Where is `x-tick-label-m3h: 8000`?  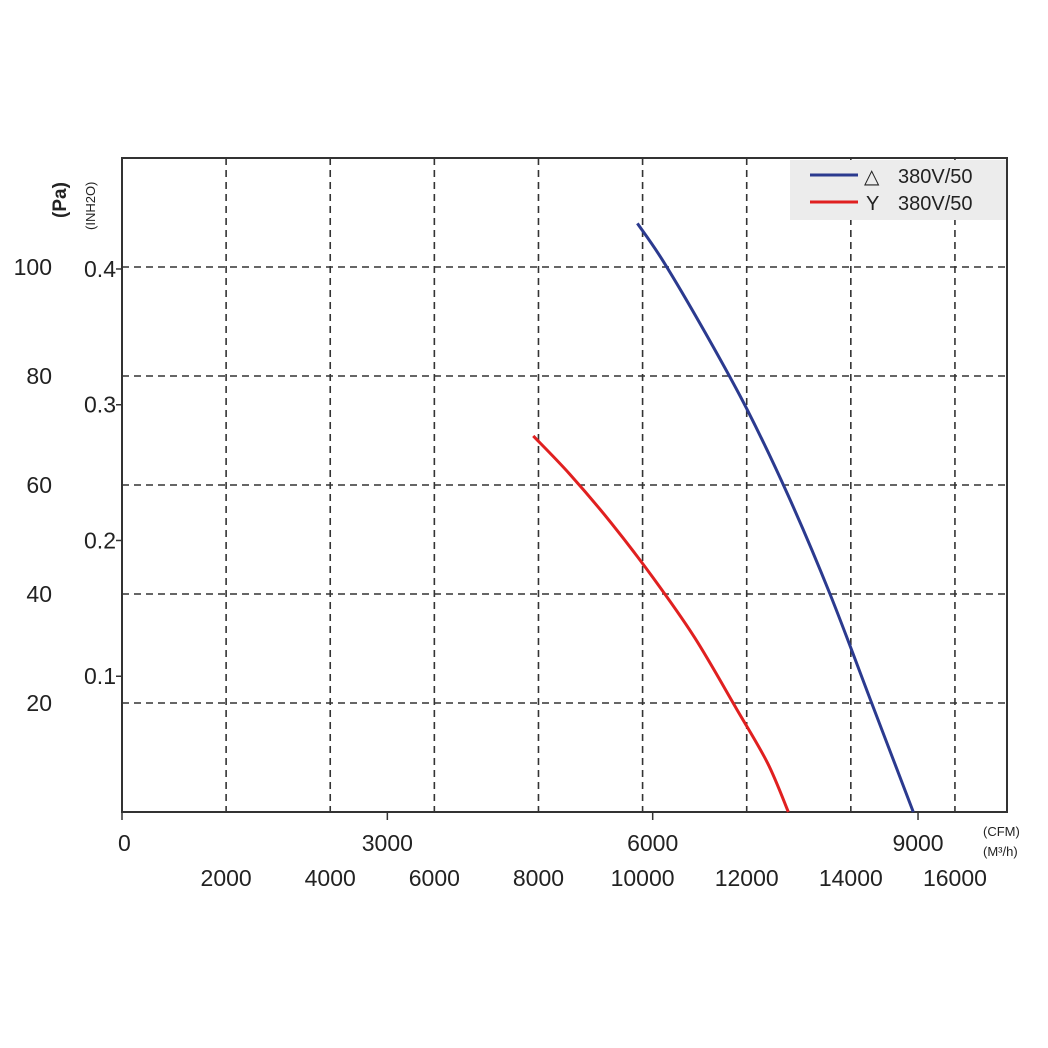 x-tick-label-m3h: 8000 is located at coordinates (538, 878).